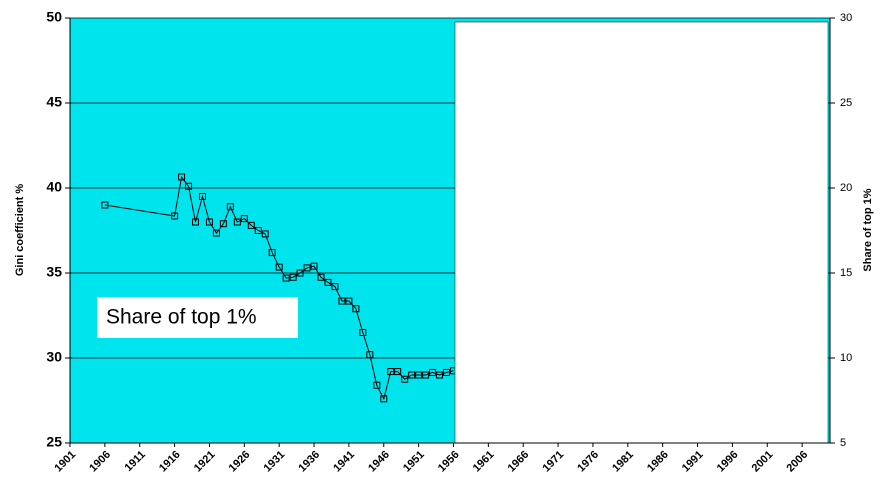  What do you see at coordinates (484, 462) in the screenshot?
I see `x-tick-label: 1961` at bounding box center [484, 462].